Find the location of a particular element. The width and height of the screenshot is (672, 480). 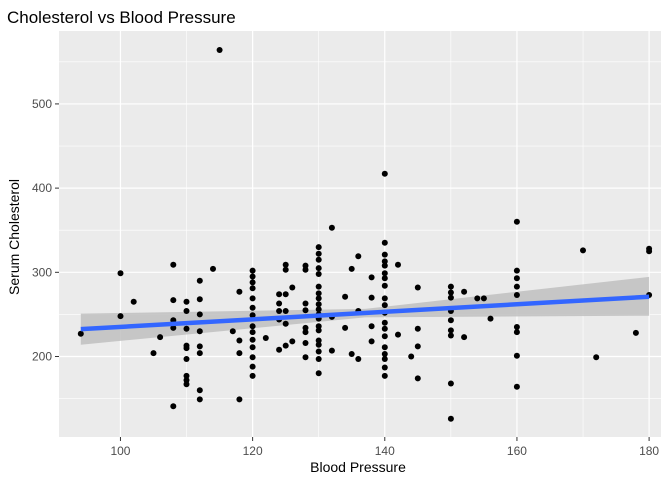

x-axis-title: Blood Pressure is located at coordinates (358, 467).